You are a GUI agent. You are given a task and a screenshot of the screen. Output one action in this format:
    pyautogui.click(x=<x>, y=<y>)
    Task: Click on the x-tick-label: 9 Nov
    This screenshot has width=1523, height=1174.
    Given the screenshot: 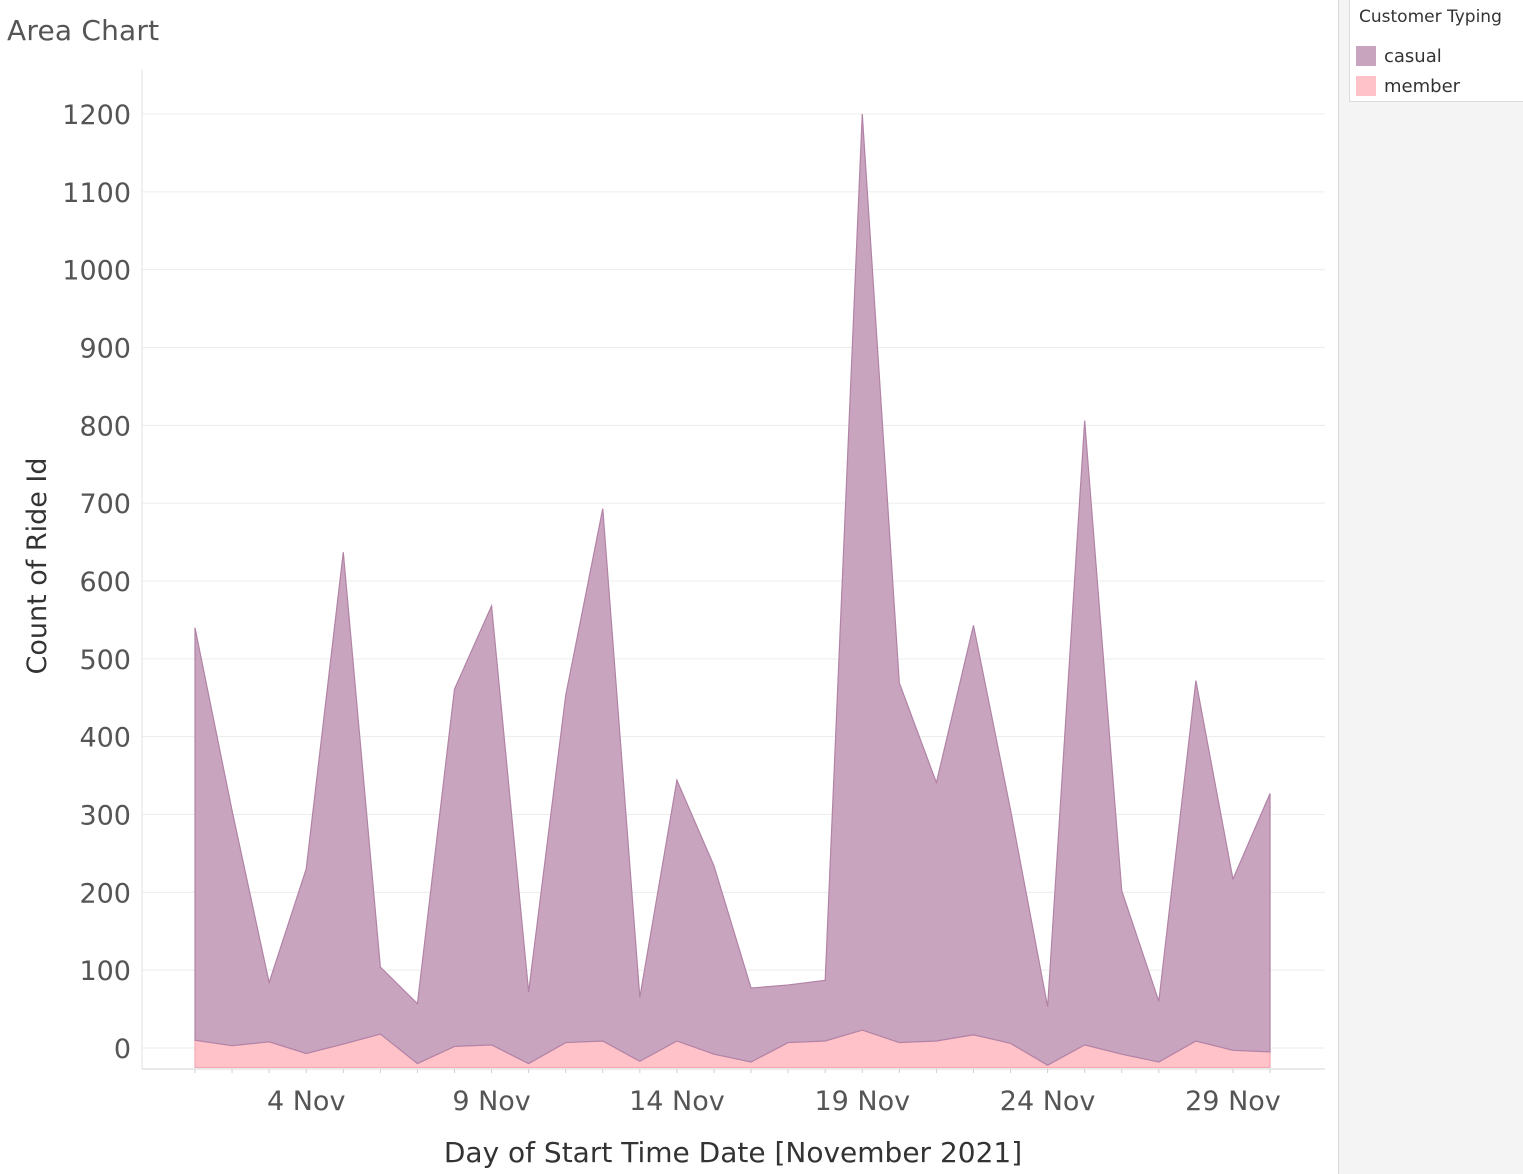 What is the action you would take?
    pyautogui.click(x=491, y=1101)
    